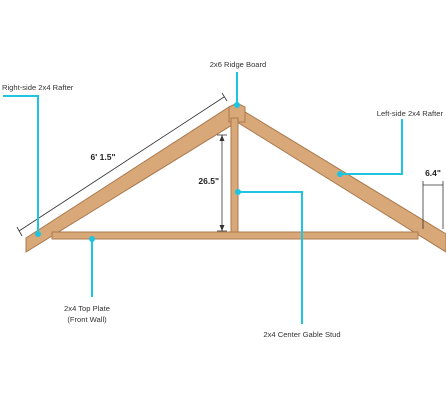 The width and height of the screenshot is (446, 402). Describe the element at coordinates (238, 64) in the screenshot. I see `ridge-board-label: 2x6 Ridge Board` at that location.